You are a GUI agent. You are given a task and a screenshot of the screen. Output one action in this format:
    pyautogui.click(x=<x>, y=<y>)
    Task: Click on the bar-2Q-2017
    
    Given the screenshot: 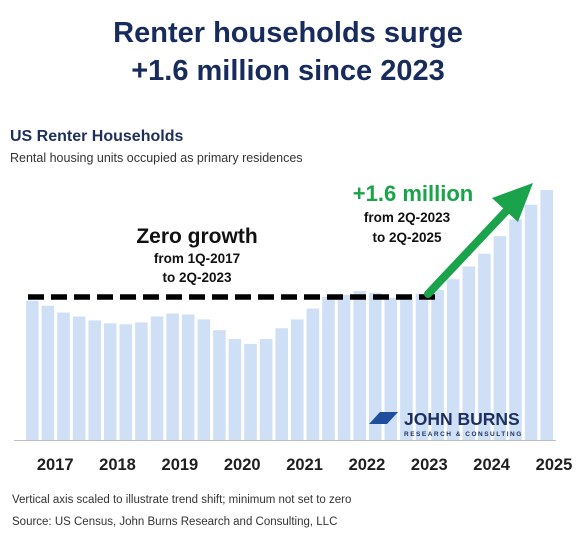 What is the action you would take?
    pyautogui.click(x=48, y=372)
    